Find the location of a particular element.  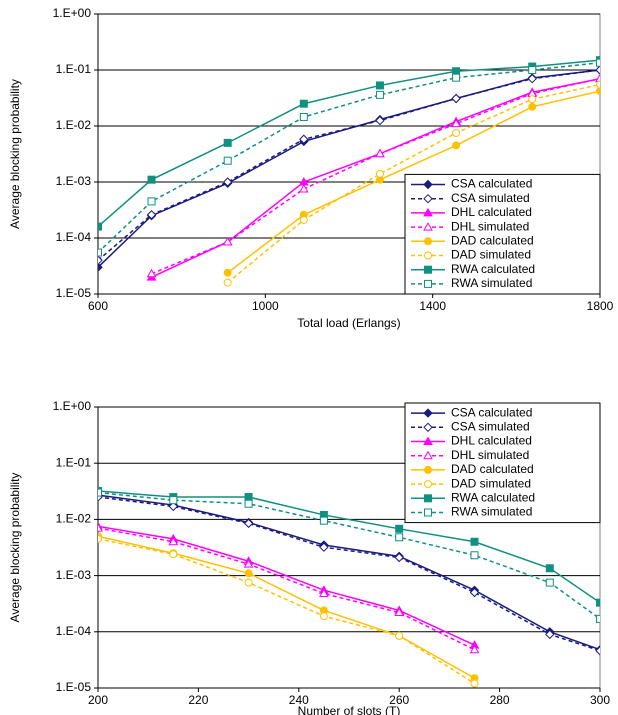

y-tick-label: 1.E+00 is located at coordinates (72, 13).